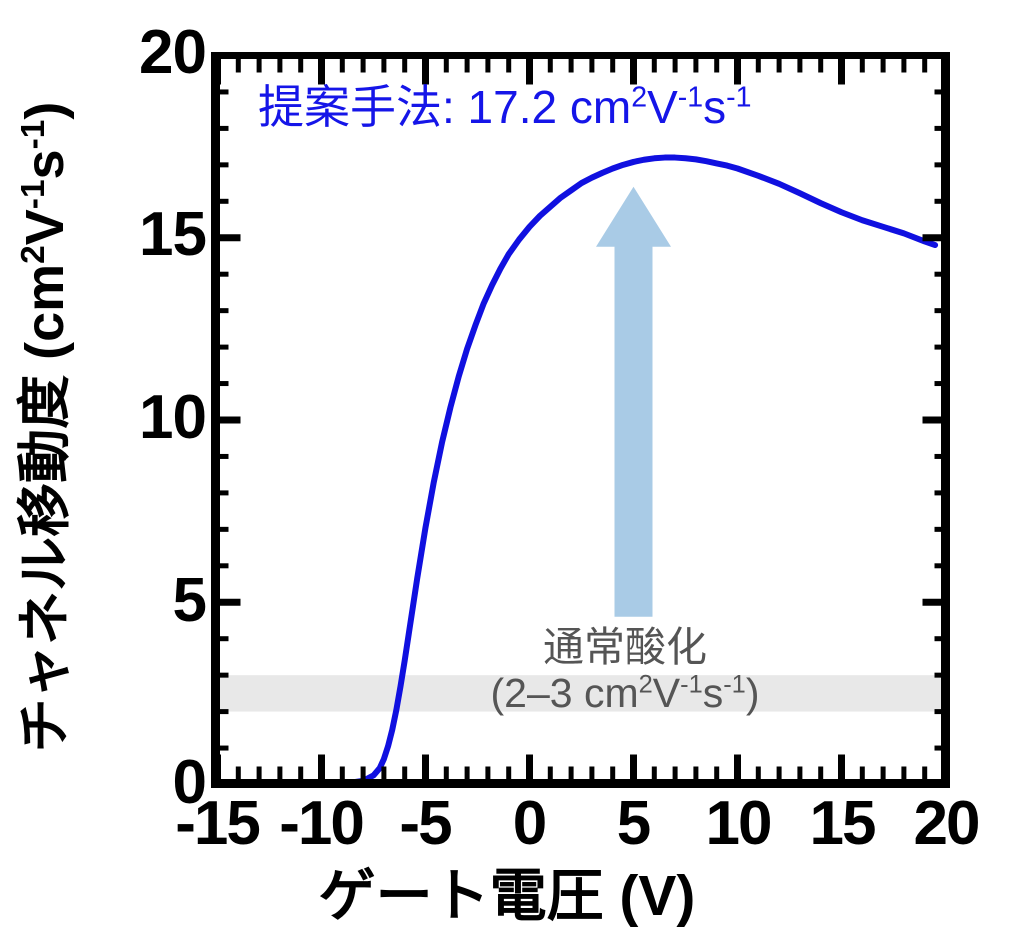 The width and height of the screenshot is (1014, 952). What do you see at coordinates (173, 52) in the screenshot?
I see `y-tick-label: 20` at bounding box center [173, 52].